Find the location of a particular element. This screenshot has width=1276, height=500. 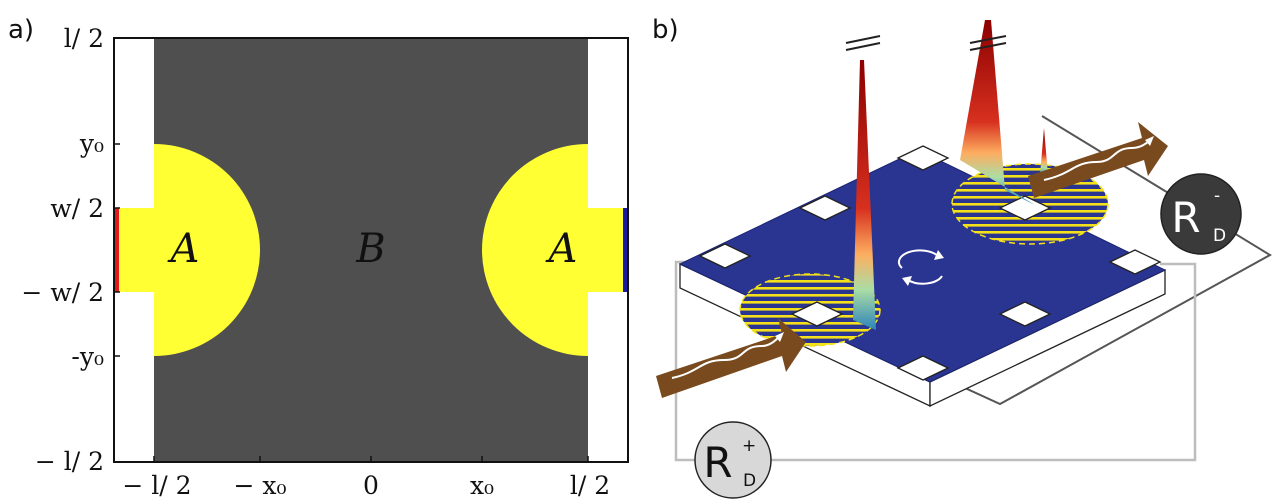

y-tick-label: − w/ 2 is located at coordinates (62, 292).